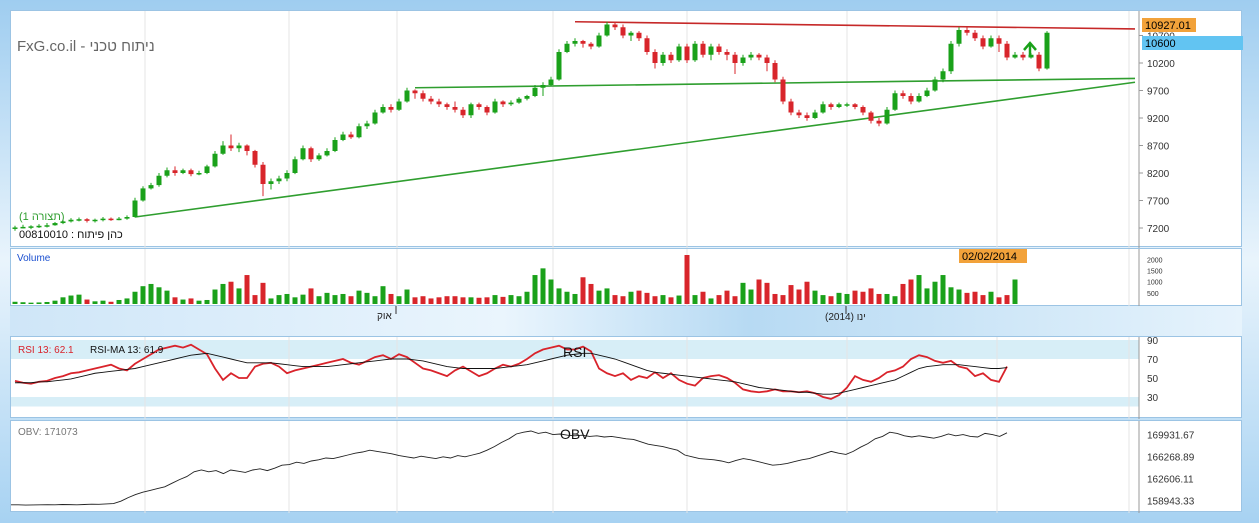 The image size is (1259, 523). I want to click on date-badge-bg, so click(993, 256).